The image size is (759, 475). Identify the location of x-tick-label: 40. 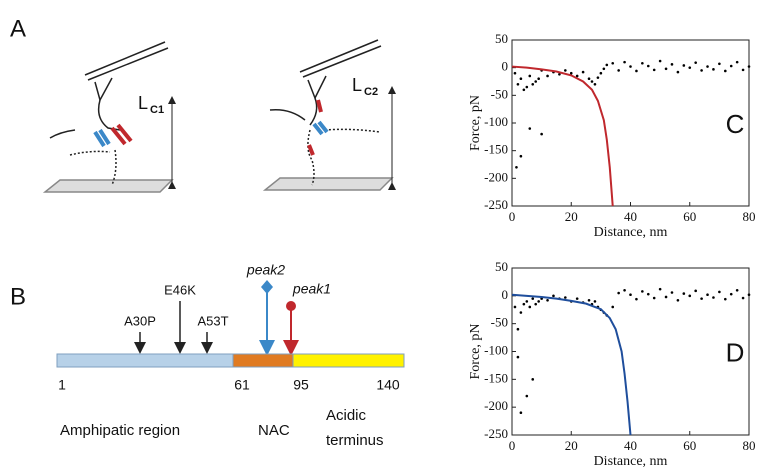
(630, 216).